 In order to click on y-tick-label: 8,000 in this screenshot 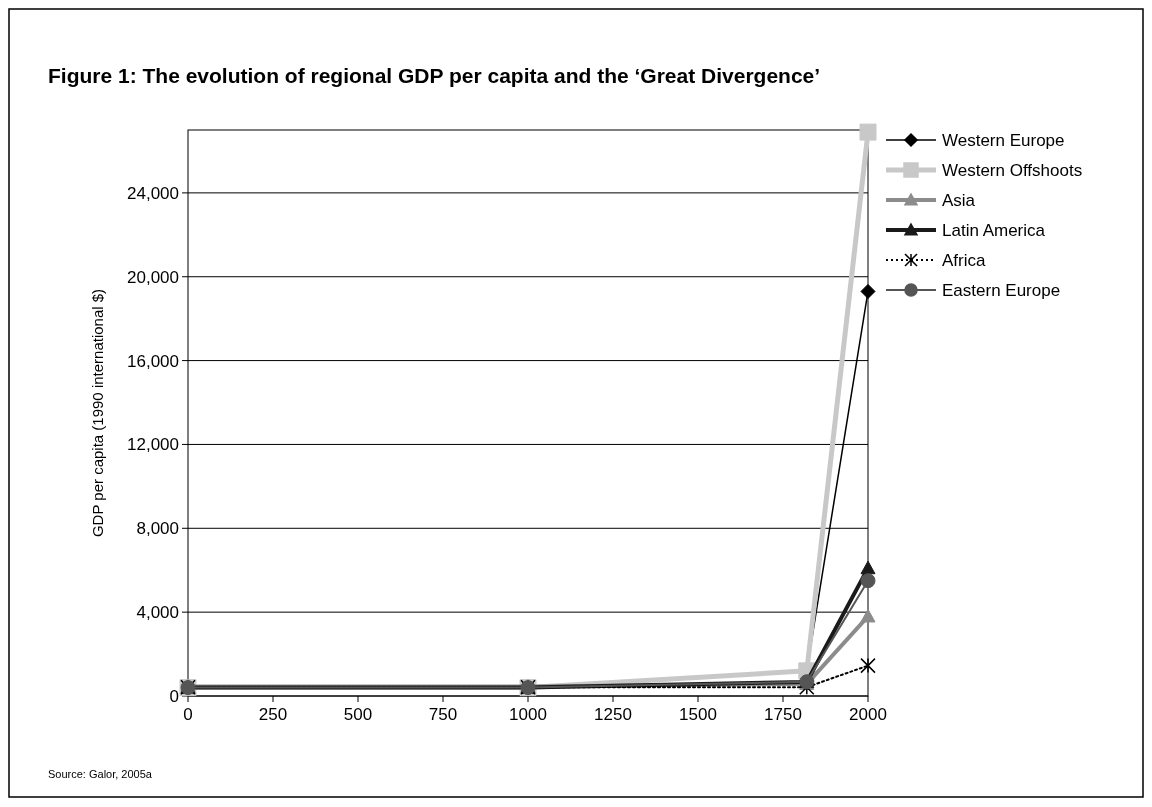, I will do `click(157, 529)`.